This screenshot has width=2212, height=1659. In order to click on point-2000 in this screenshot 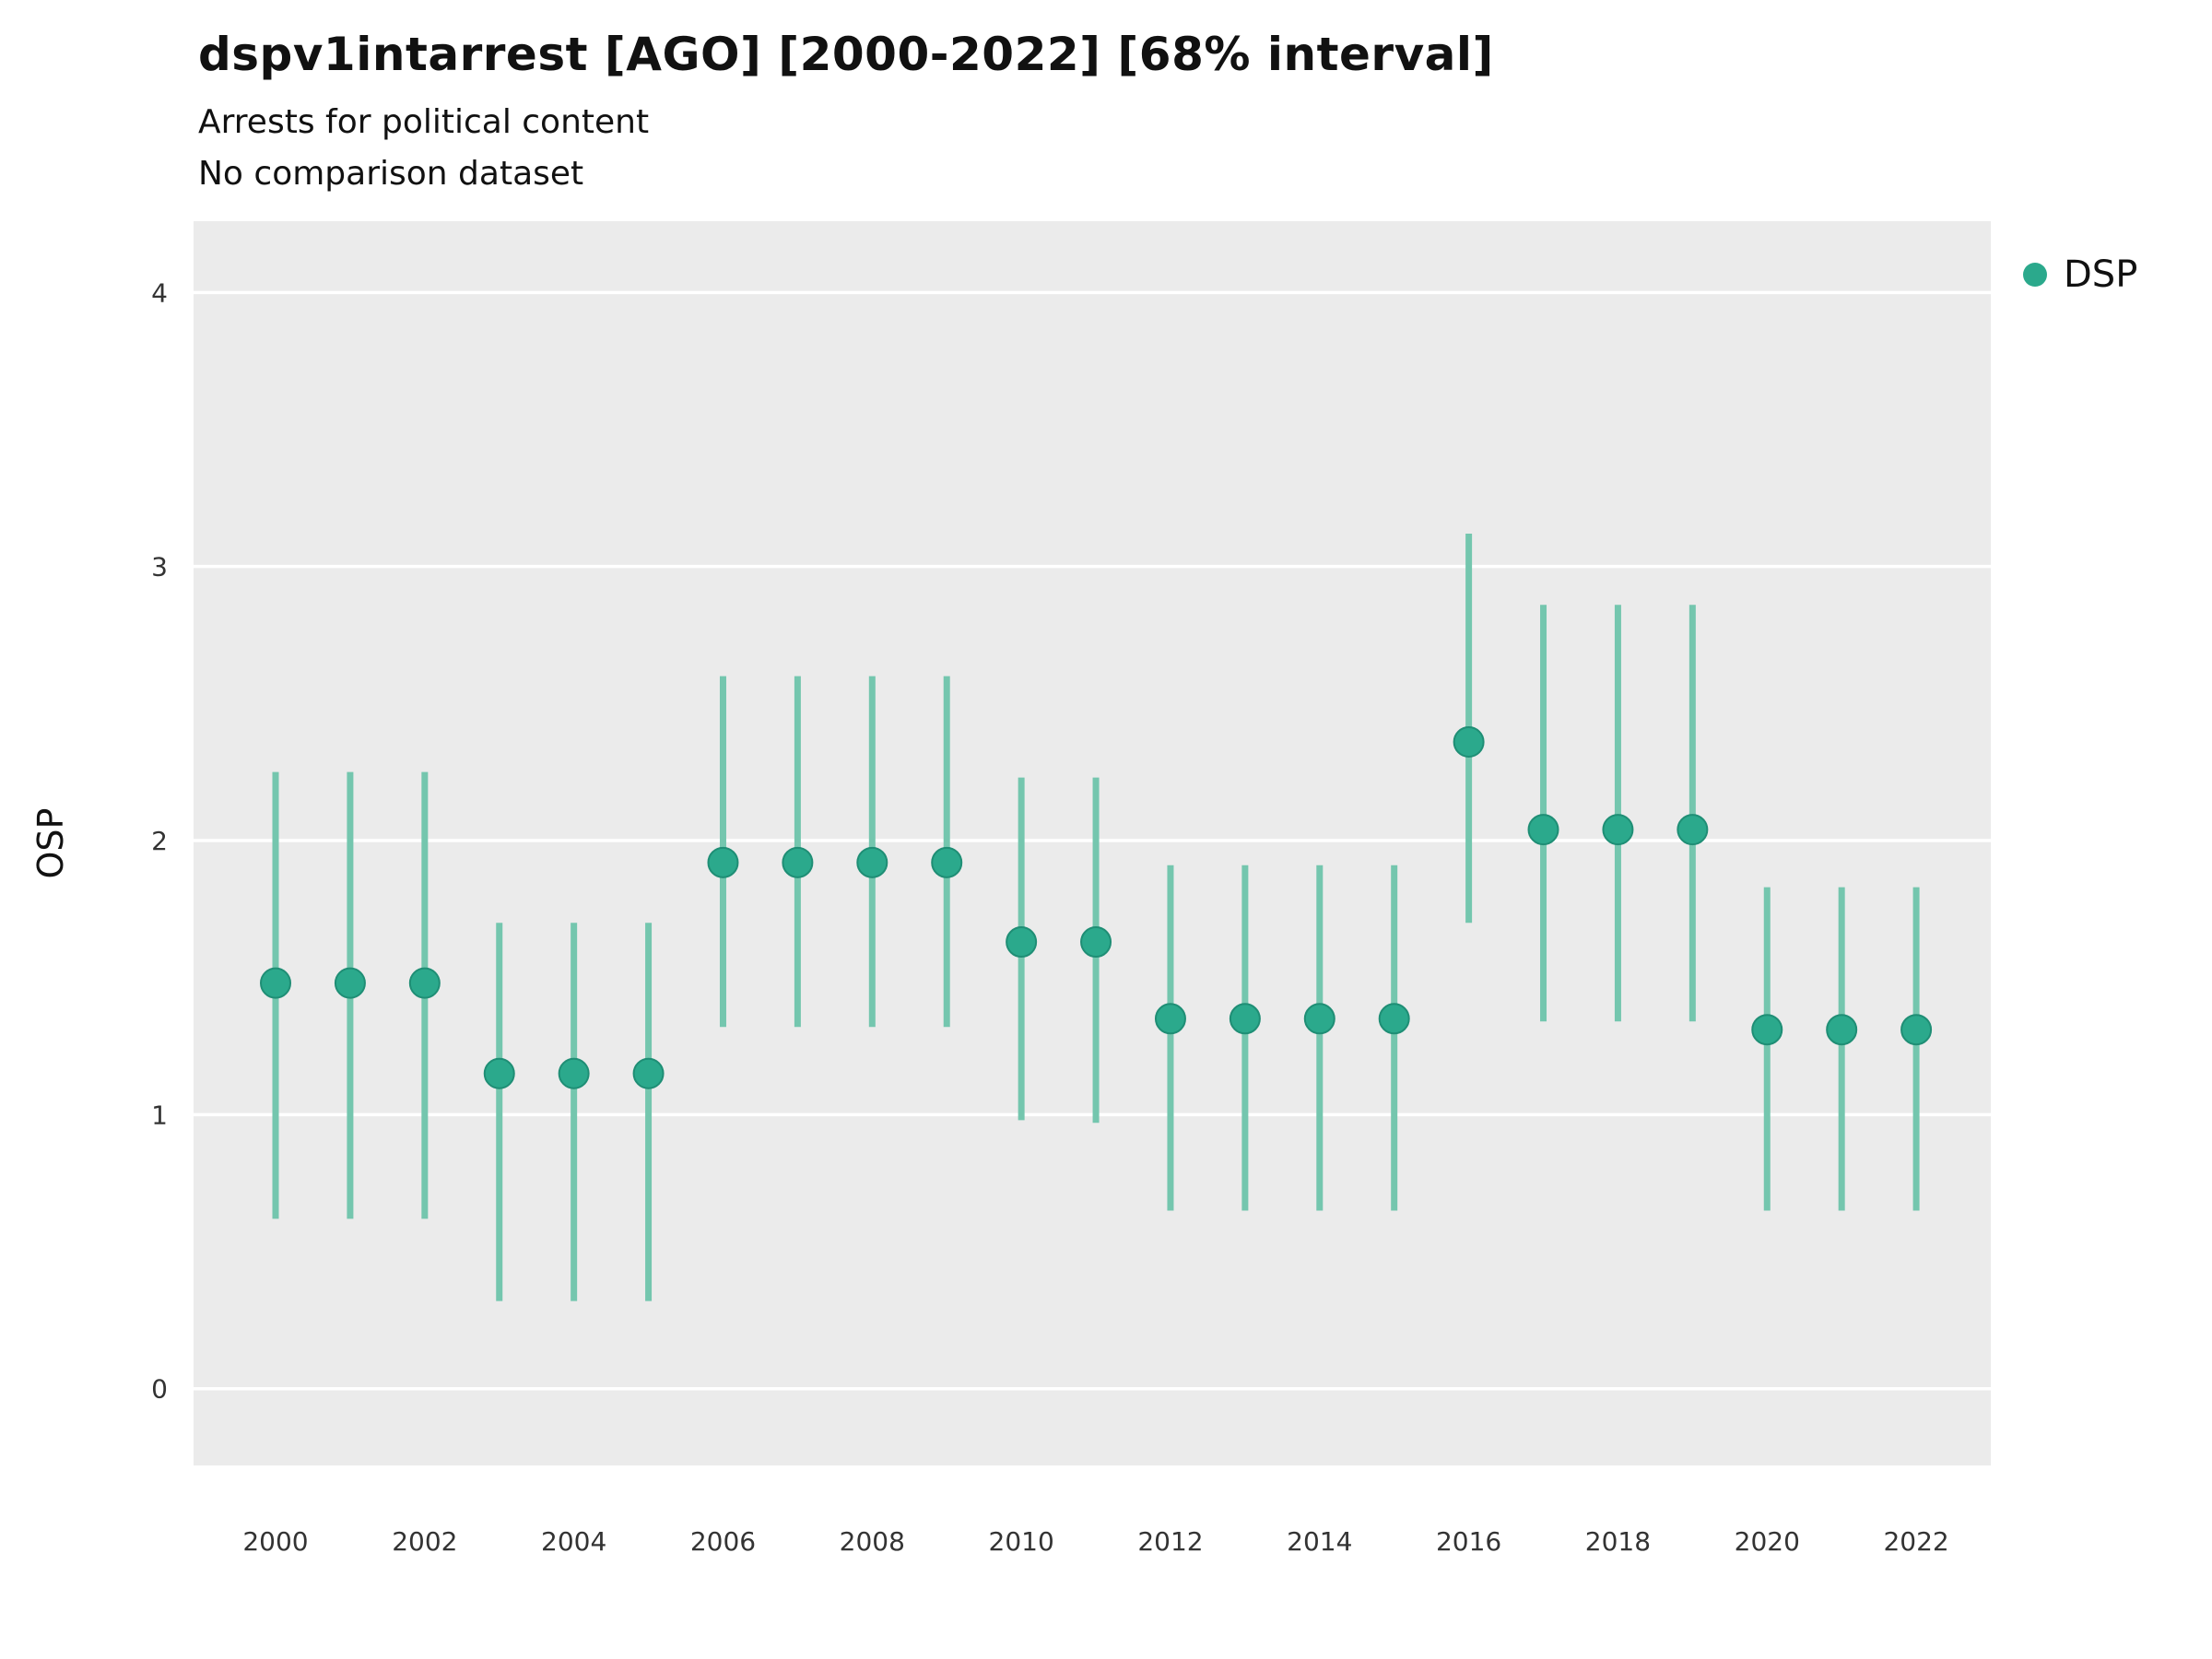, I will do `click(276, 983)`.